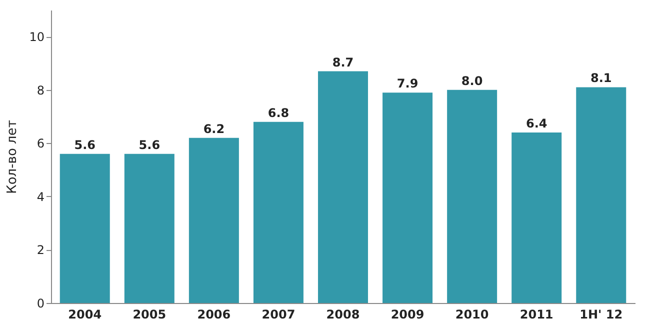  What do you see at coordinates (279, 113) in the screenshot?
I see `data-label: 6.8` at bounding box center [279, 113].